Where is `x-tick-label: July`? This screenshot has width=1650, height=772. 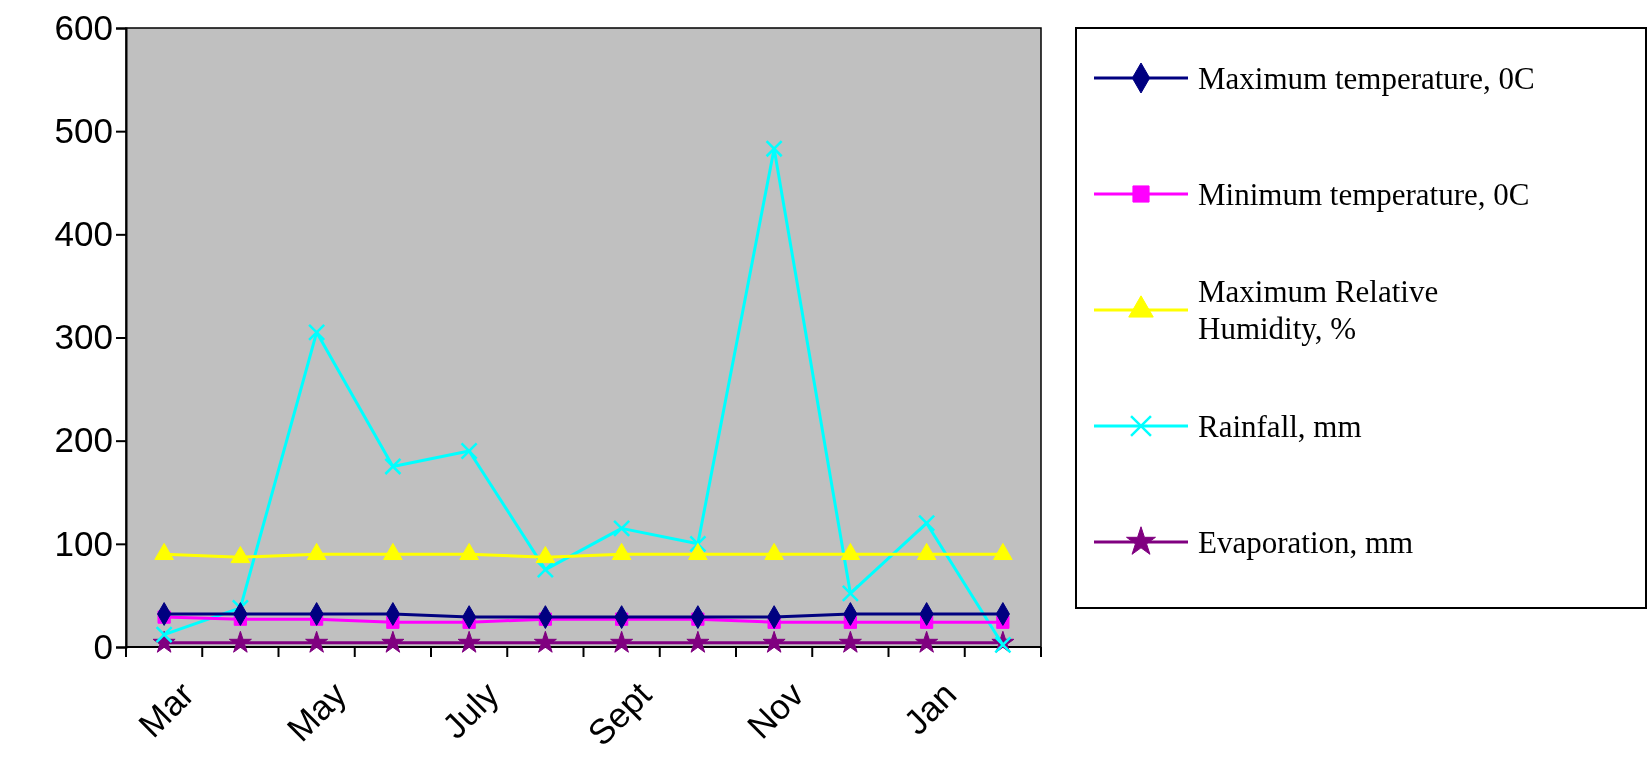 x-tick-label: July is located at coordinates (470, 709).